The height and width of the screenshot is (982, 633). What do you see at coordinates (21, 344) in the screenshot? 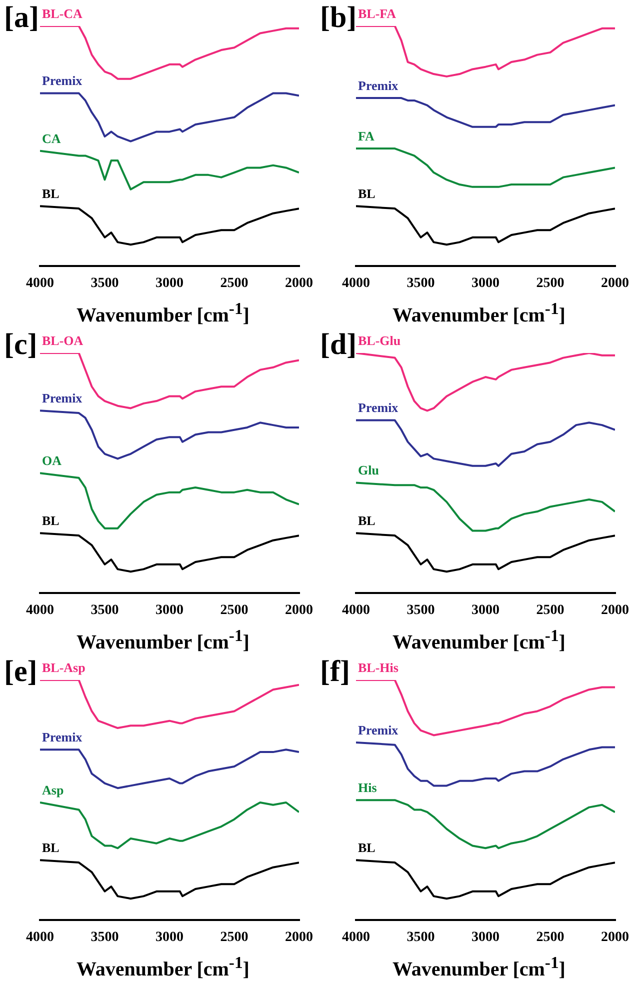
I see `chart-title: [c]` at bounding box center [21, 344].